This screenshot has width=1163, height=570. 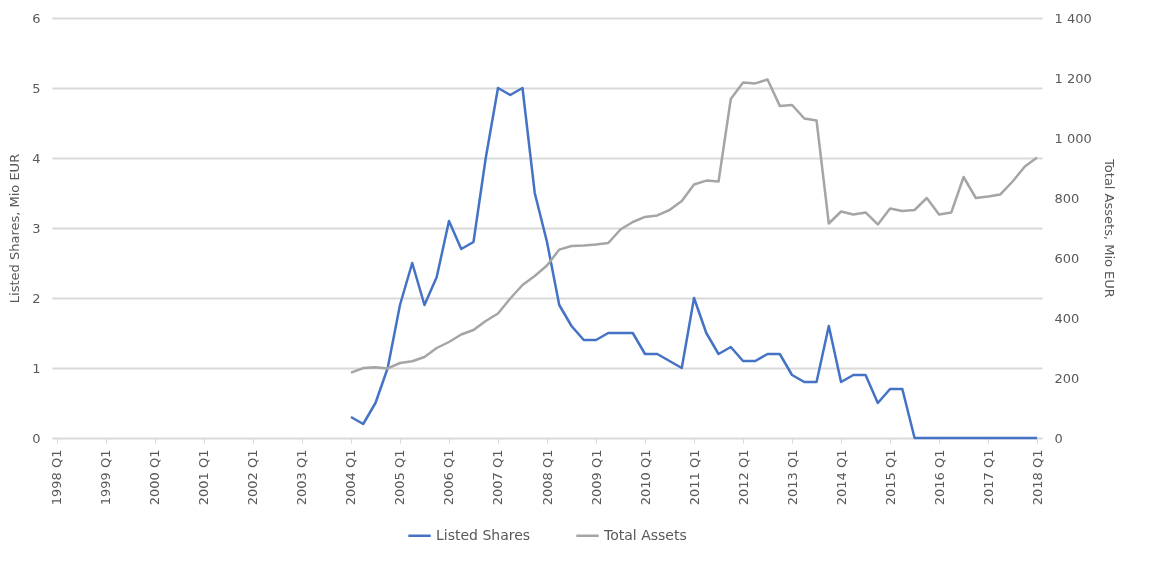 What do you see at coordinates (1067, 258) in the screenshot?
I see `y2-tick-label: 600` at bounding box center [1067, 258].